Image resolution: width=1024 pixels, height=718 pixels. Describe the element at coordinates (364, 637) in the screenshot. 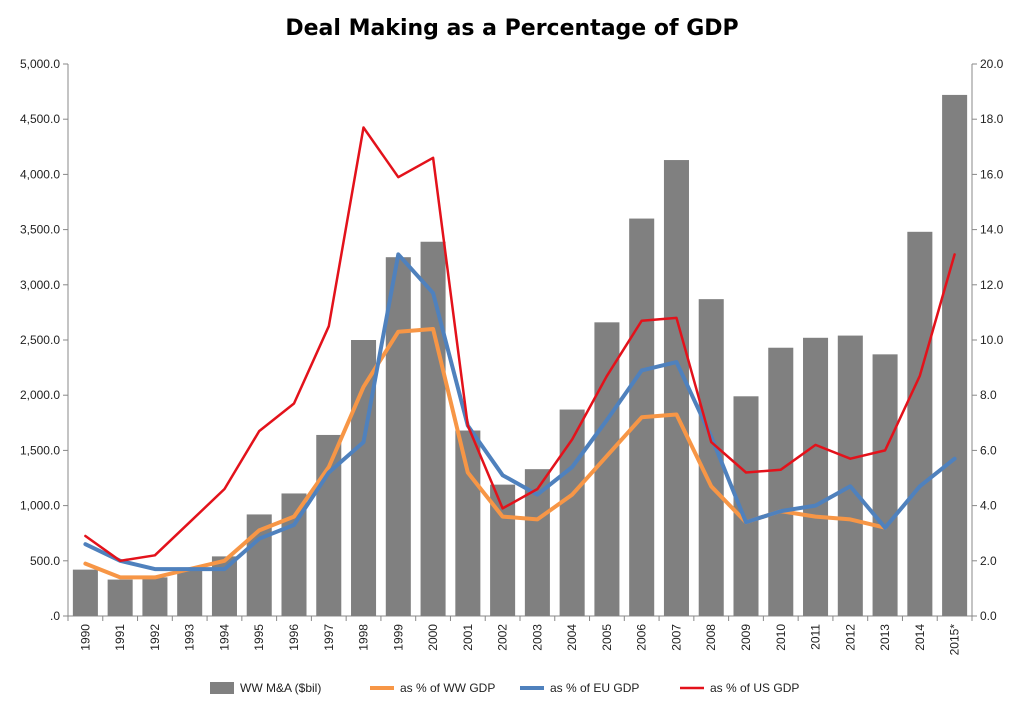

I see `x-tick-label: 1998` at that location.